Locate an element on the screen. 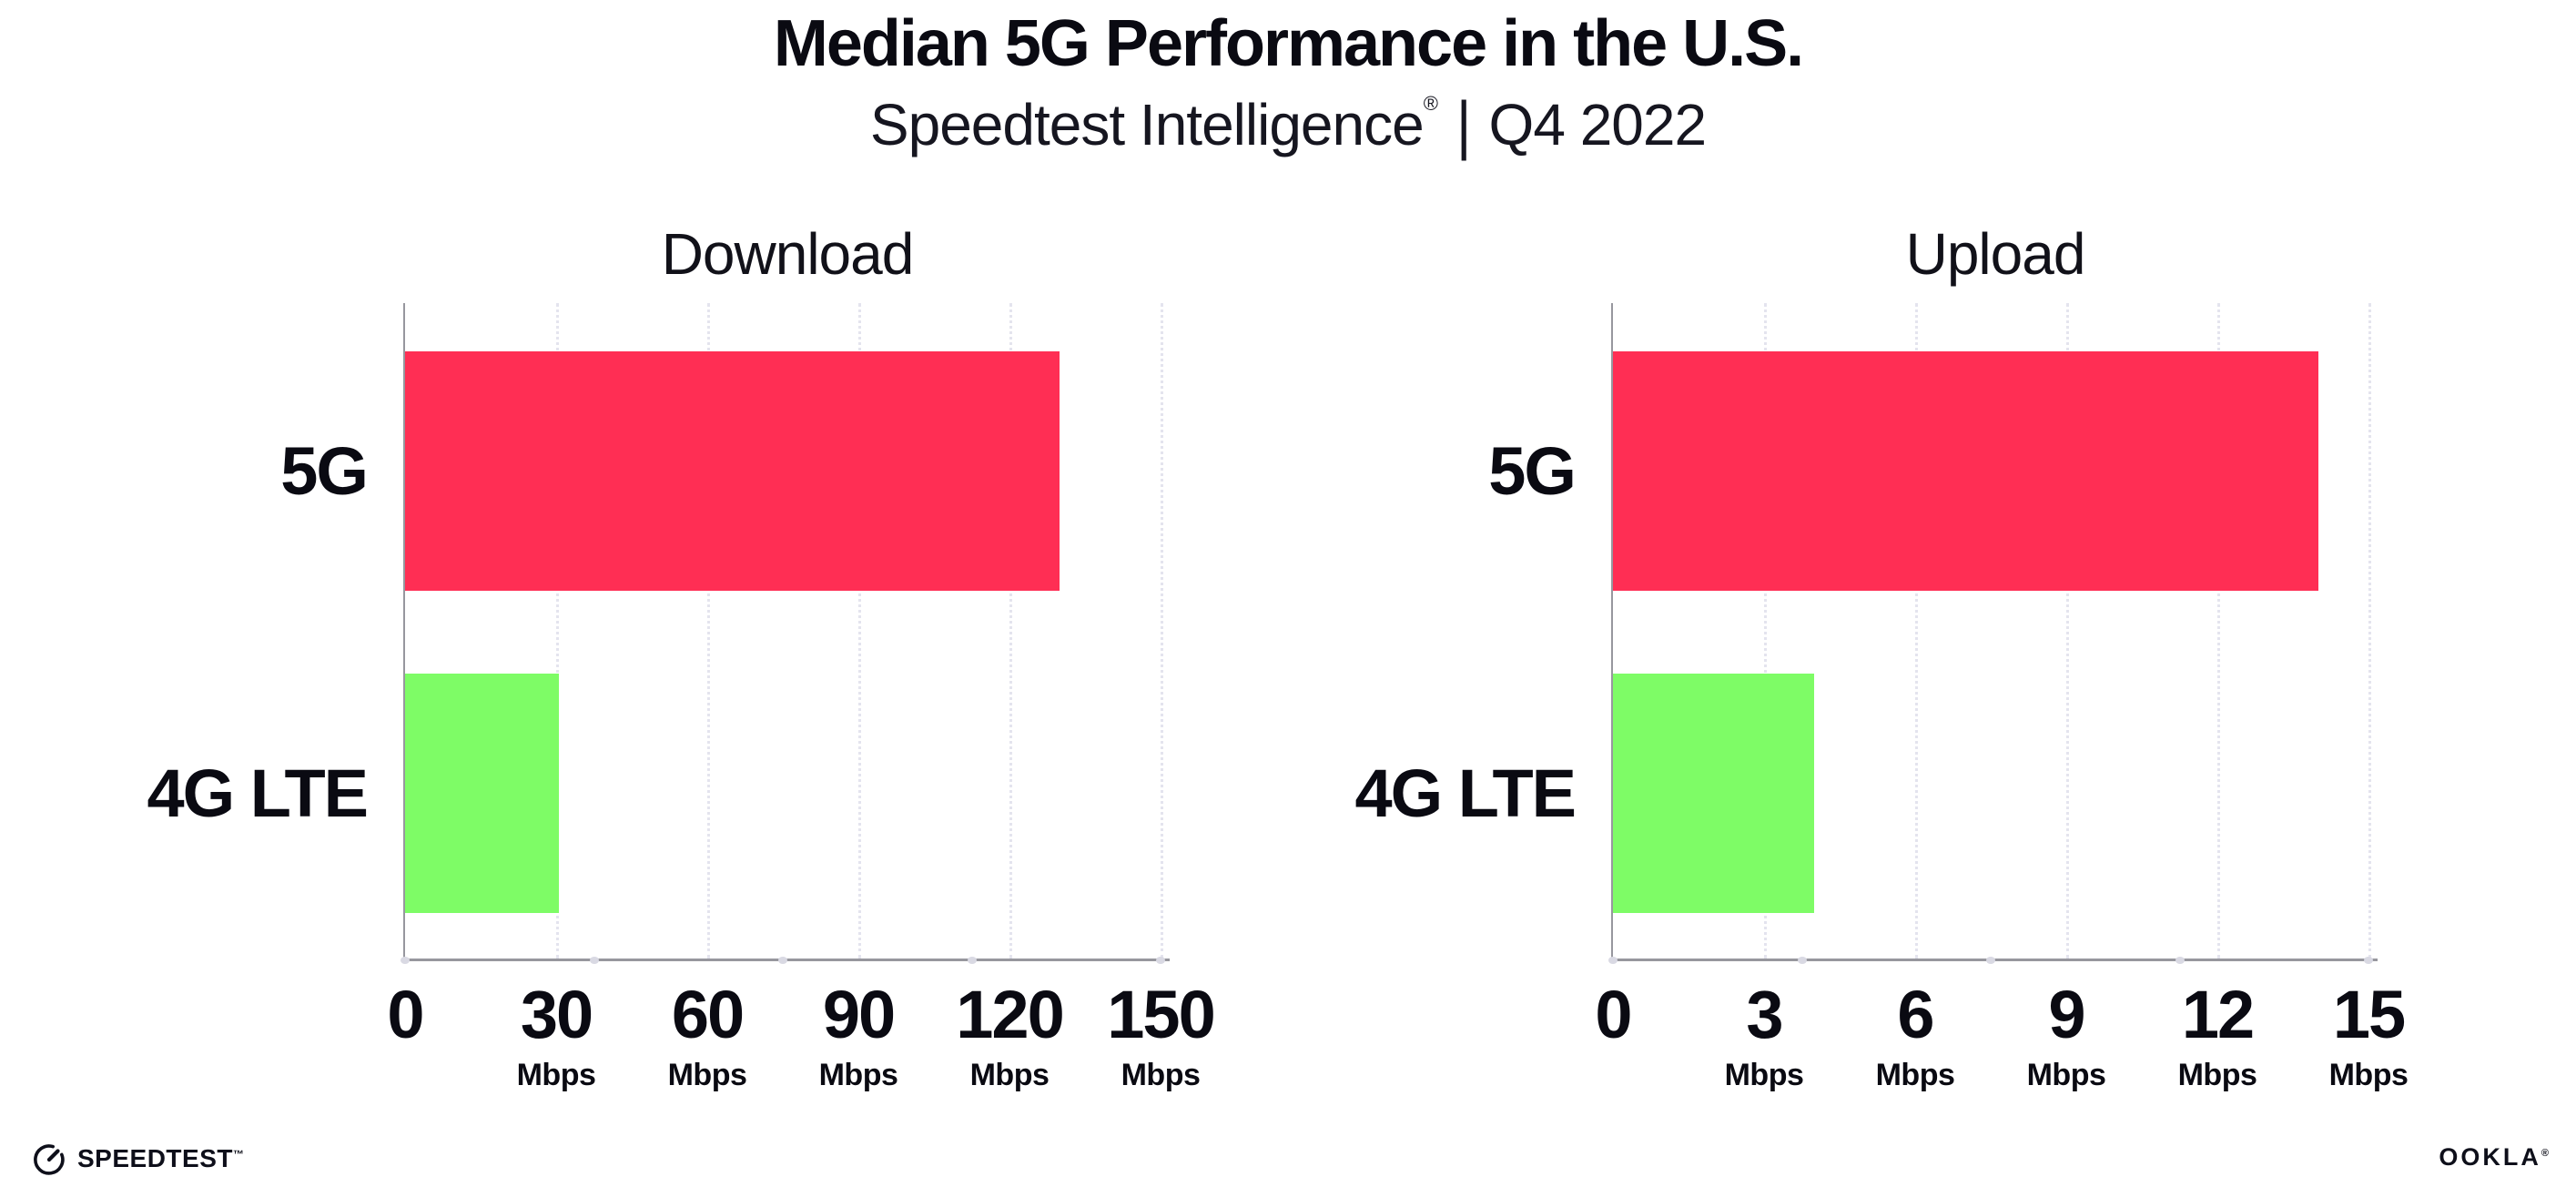 This screenshot has width=2576, height=1197. x-tick-15: 15 Mbps is located at coordinates (2368, 1034).